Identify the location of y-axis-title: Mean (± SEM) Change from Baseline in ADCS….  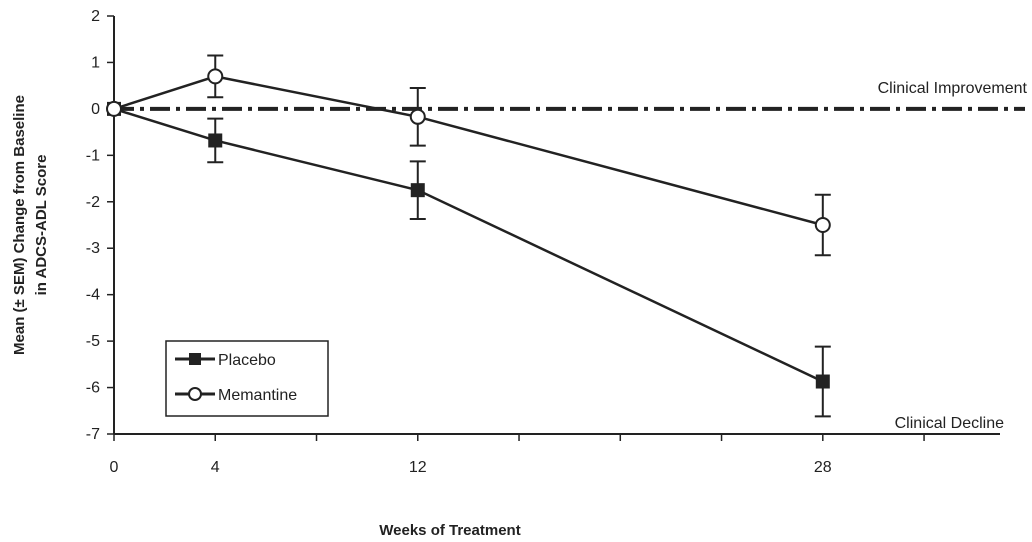
(30, 225).